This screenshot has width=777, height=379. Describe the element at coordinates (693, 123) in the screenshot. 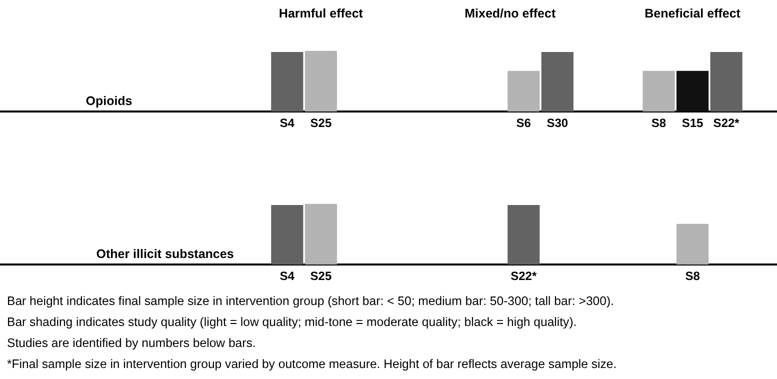

I see `x-tick-label: S15` at that location.